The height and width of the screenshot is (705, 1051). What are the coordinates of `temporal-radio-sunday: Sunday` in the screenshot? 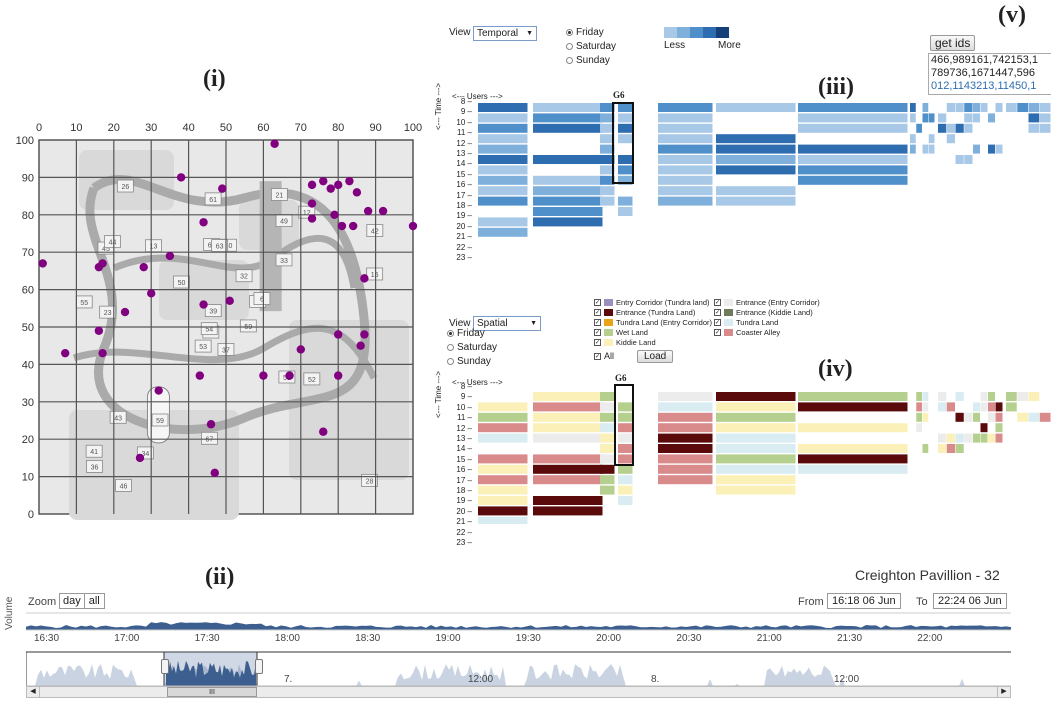 It's located at (591, 60).